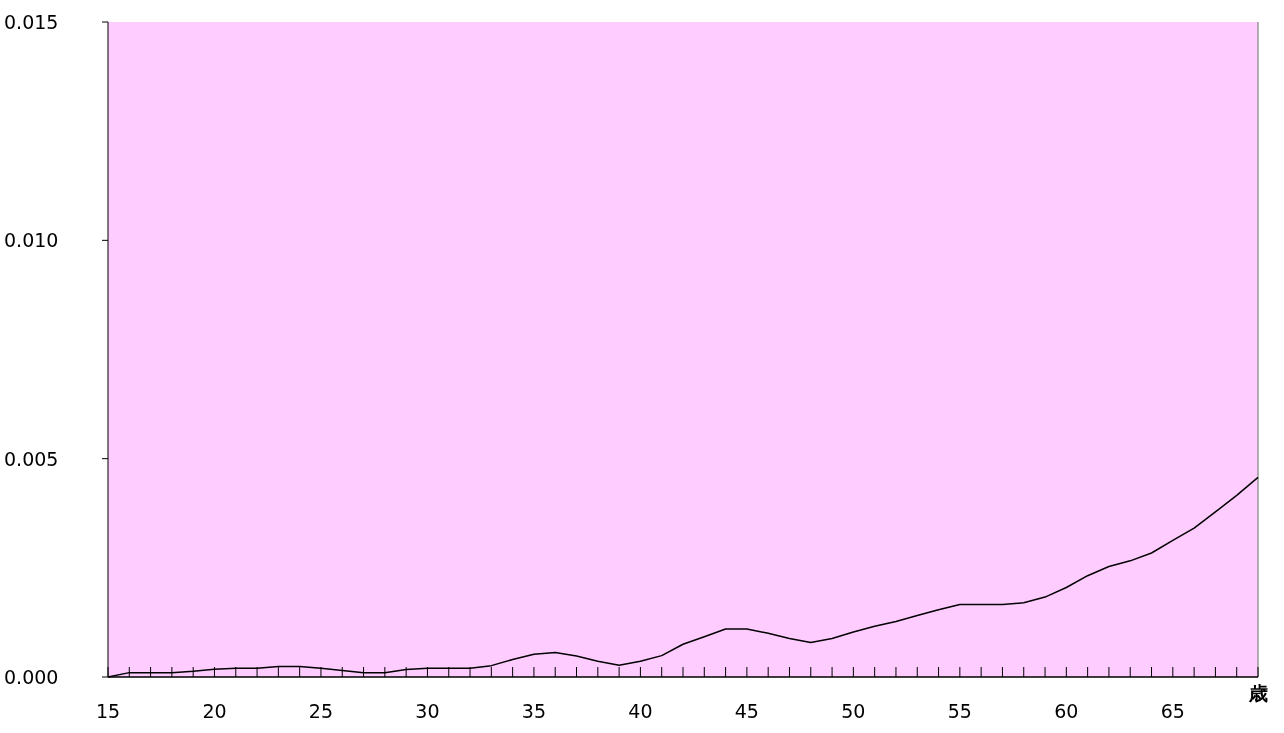 The image size is (1284, 733). I want to click on x-tick-label: 55, so click(959, 711).